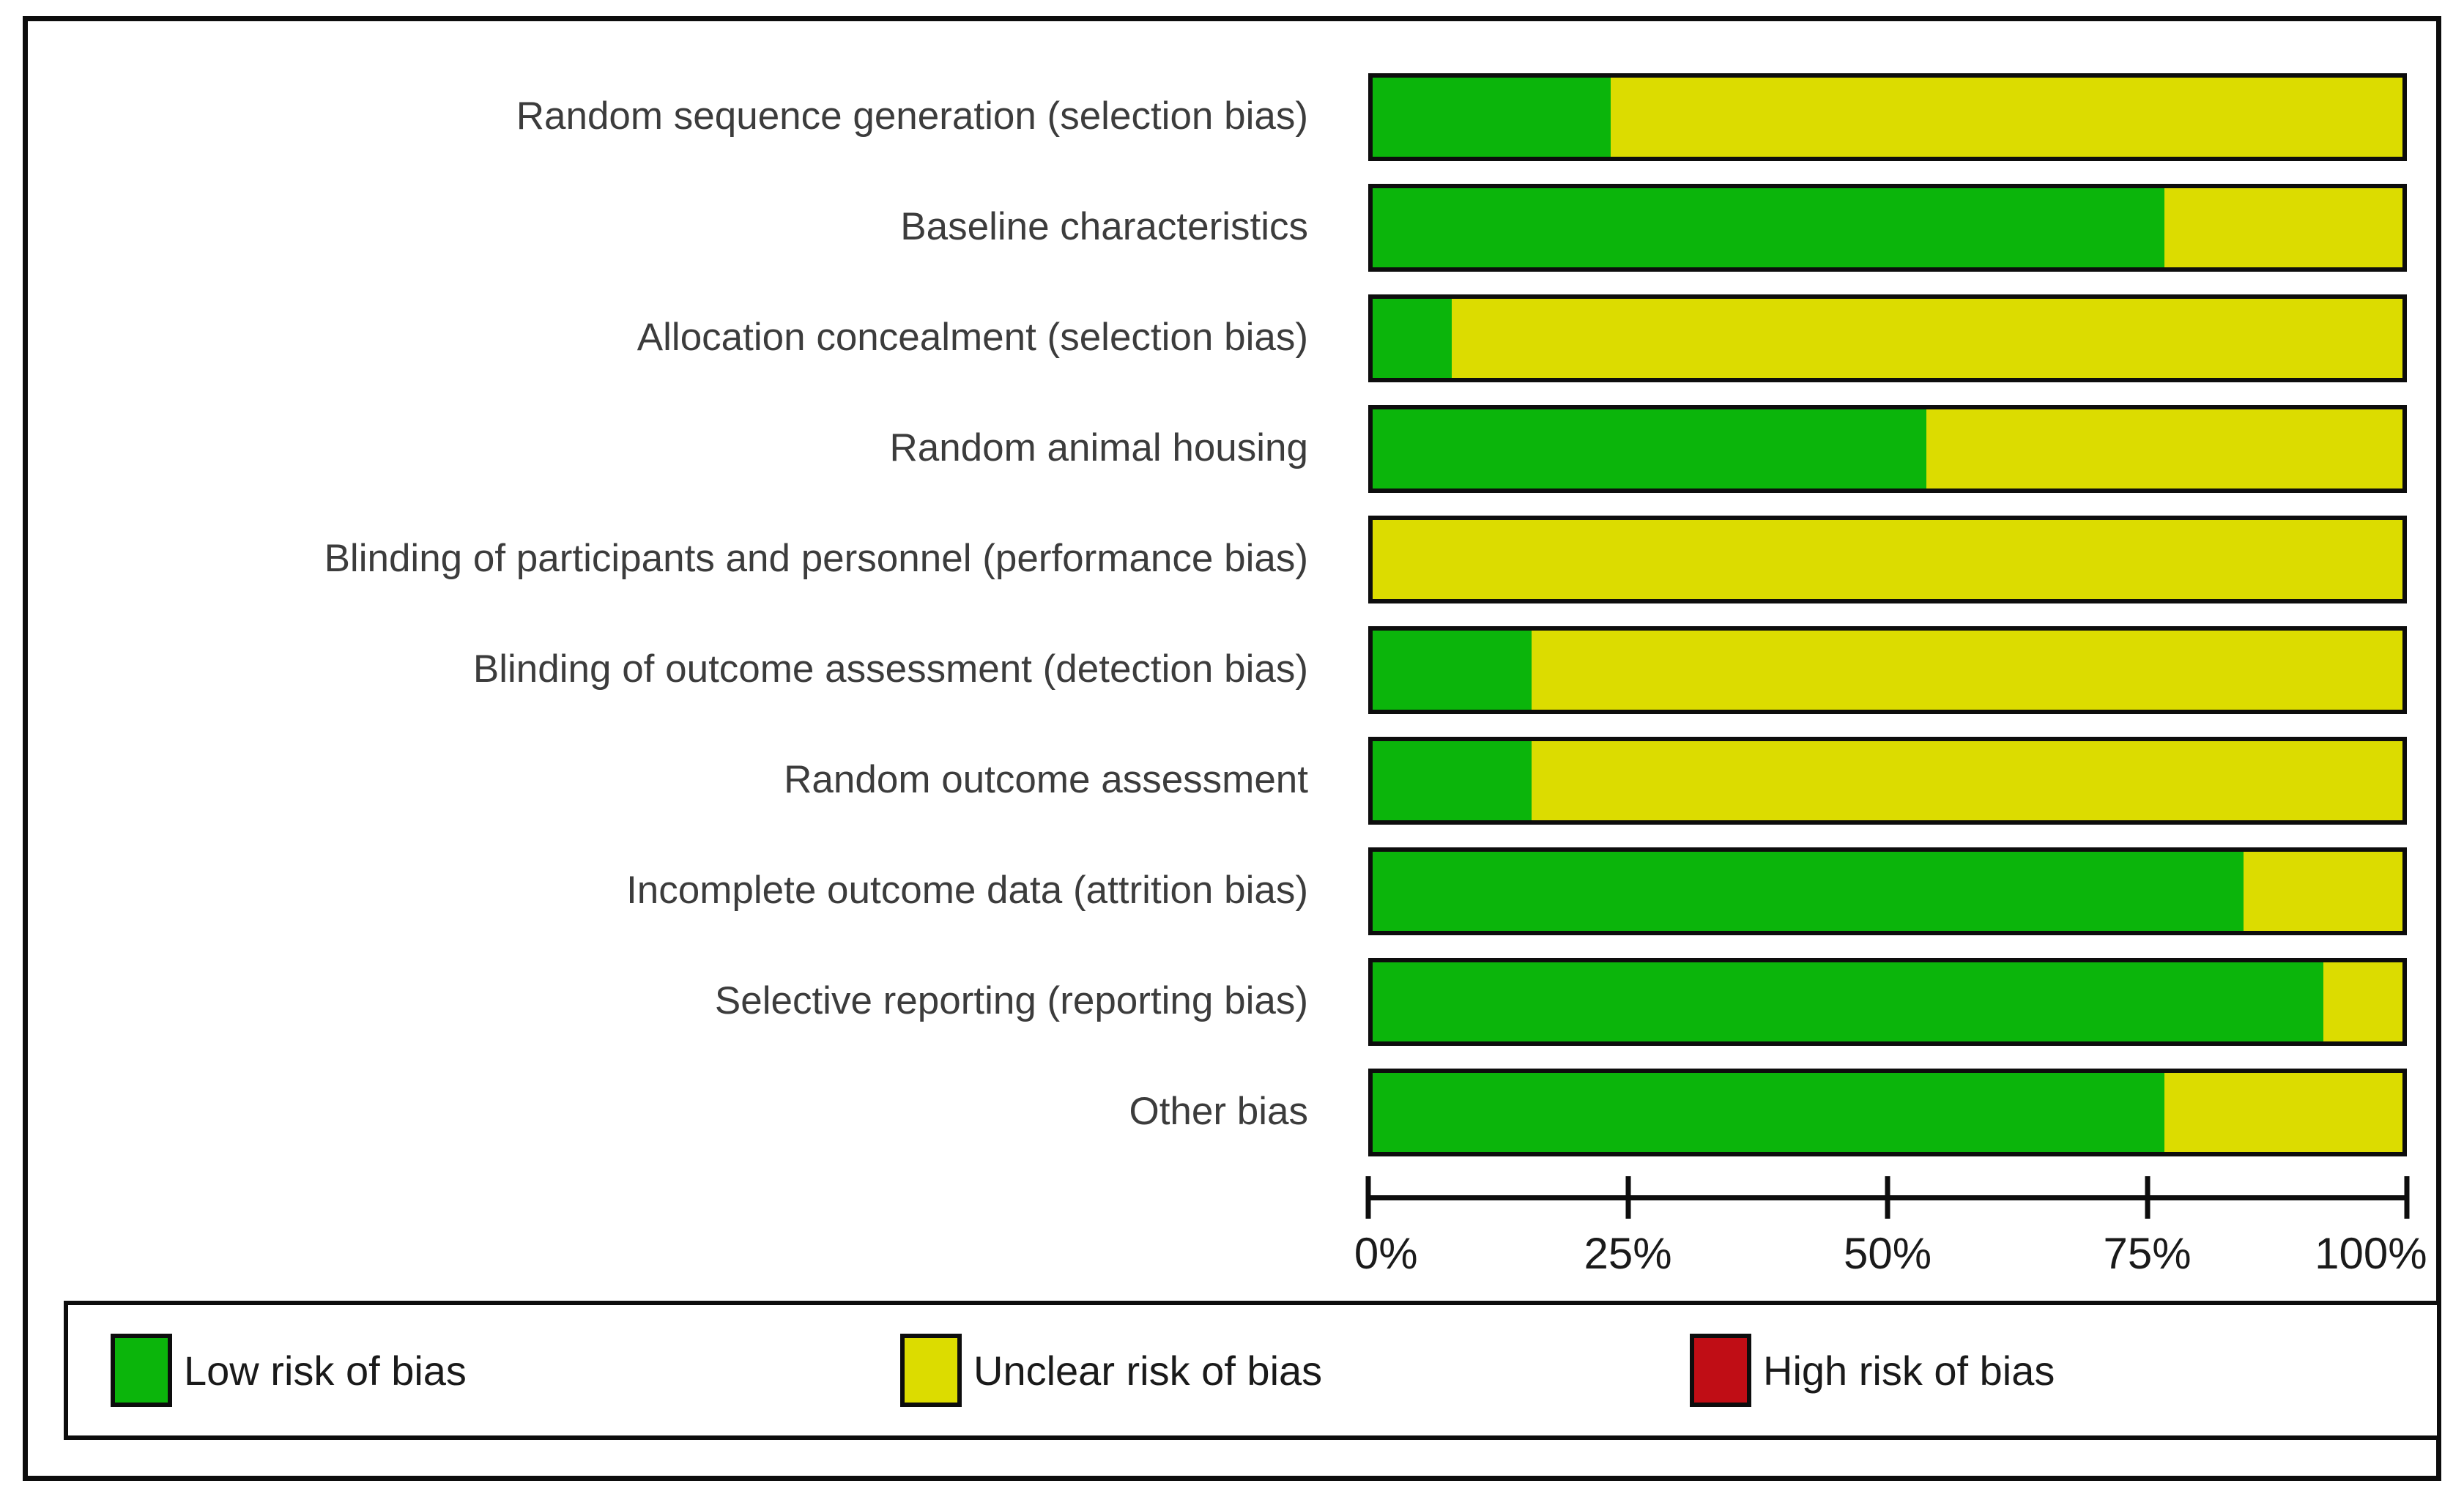  I want to click on chart-row: Selective reporting (reporting bias), so click(1232, 1001).